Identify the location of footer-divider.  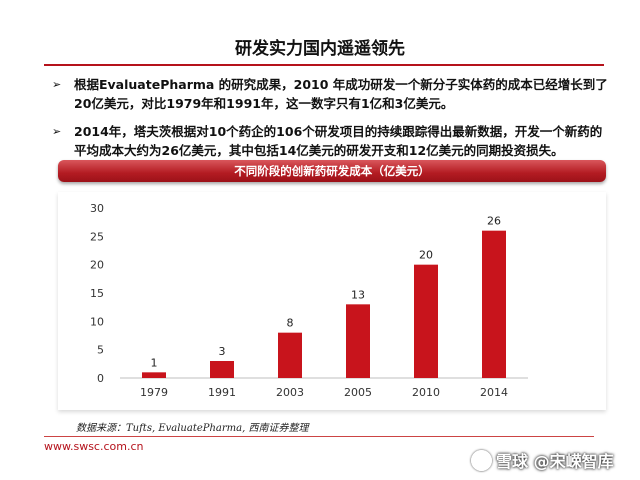
(319, 436).